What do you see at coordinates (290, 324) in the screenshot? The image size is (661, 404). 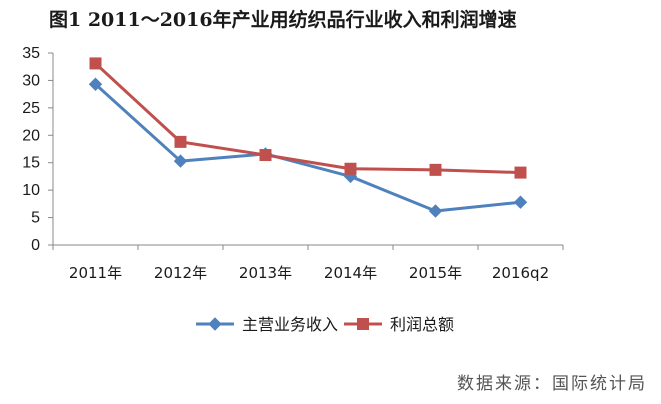 I see `legend-label: 主营业务收入` at bounding box center [290, 324].